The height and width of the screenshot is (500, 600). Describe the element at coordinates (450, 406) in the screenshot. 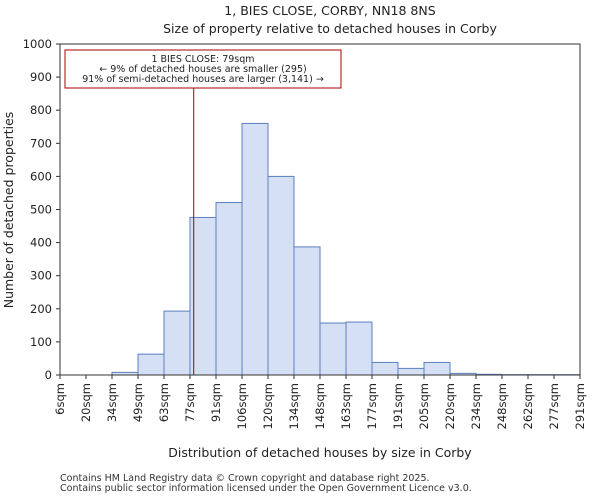

I see `x-tick-label: 220sqm` at that location.